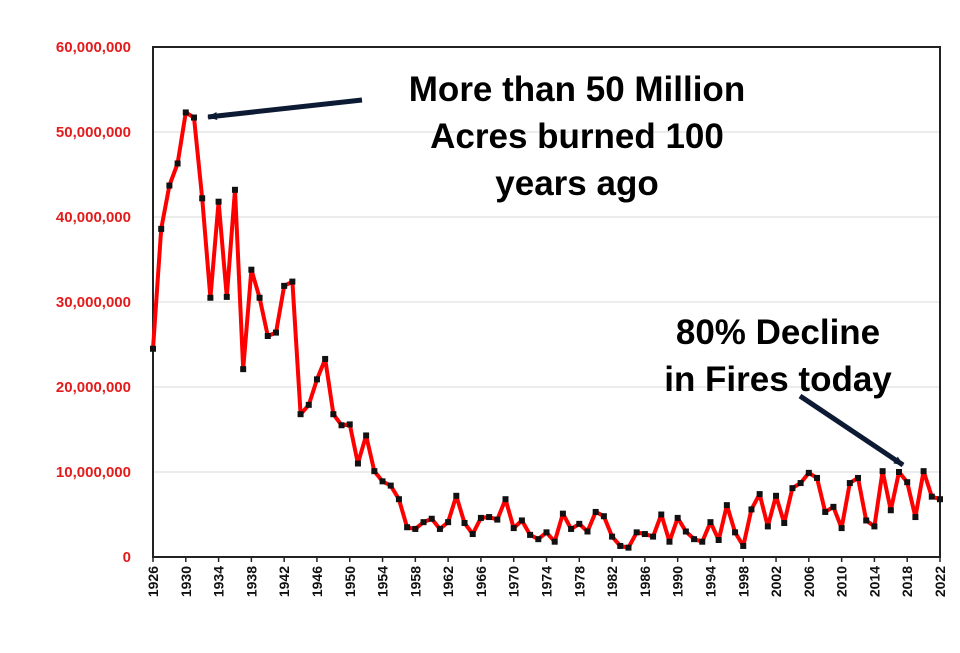 The width and height of the screenshot is (960, 653). What do you see at coordinates (481, 581) in the screenshot?
I see `x-tick-label: 1966` at bounding box center [481, 581].